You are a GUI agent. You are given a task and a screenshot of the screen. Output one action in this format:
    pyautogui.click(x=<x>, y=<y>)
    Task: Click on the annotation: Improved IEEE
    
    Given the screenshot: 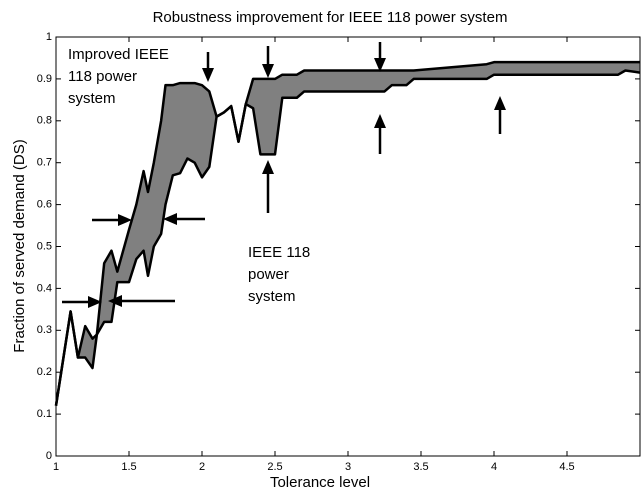 What is the action you would take?
    pyautogui.click(x=118, y=54)
    